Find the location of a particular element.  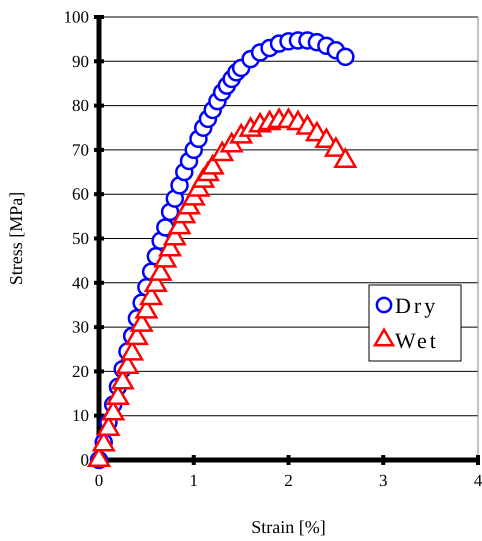

y-tick-label: 50 is located at coordinates (80, 238).